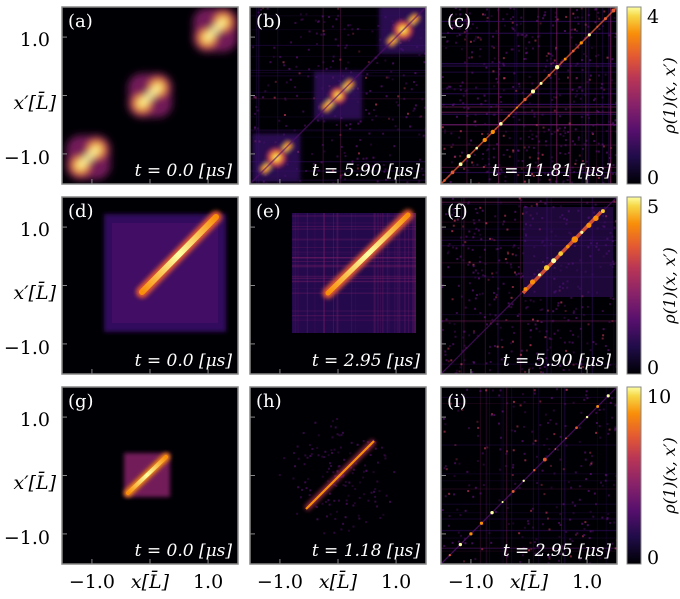  What do you see at coordinates (653, 17) in the screenshot?
I see `colorbar-max-label: 4` at bounding box center [653, 17].